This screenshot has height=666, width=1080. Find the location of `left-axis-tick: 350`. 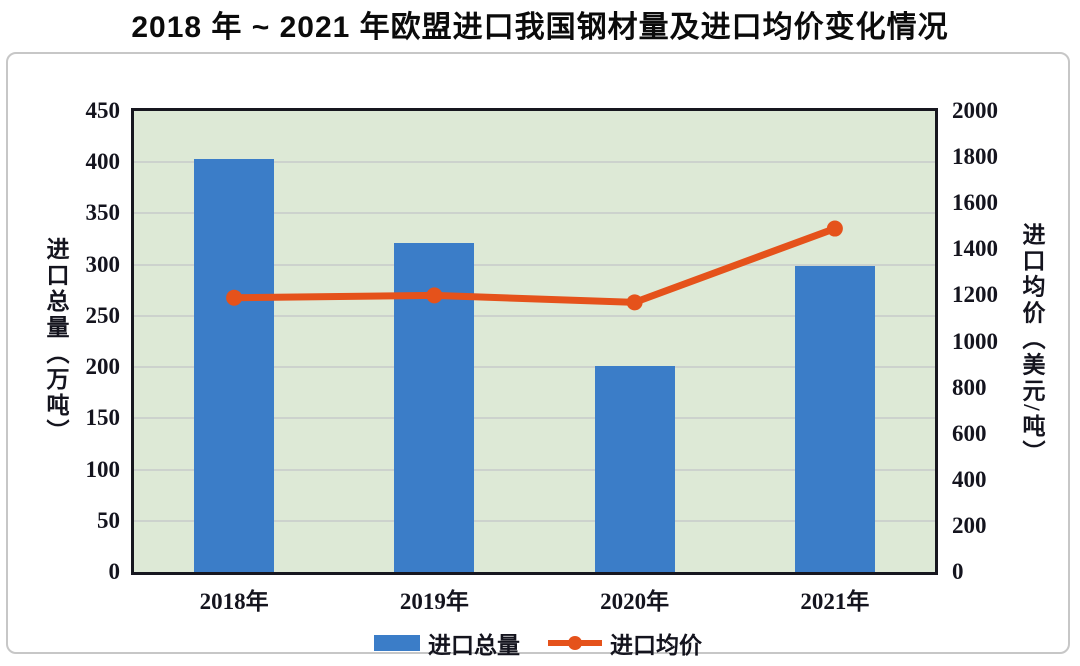

left-axis-tick: 350 is located at coordinates (103, 213).